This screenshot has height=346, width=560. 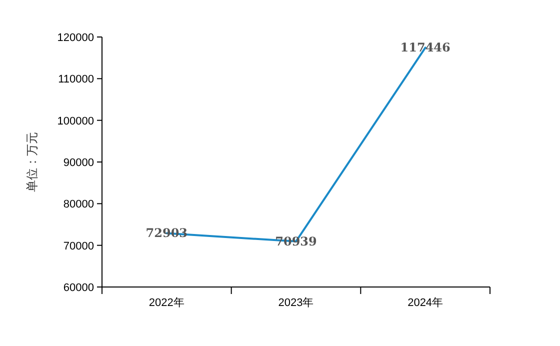 I want to click on y-tick-label: 100000, so click(x=75, y=121).